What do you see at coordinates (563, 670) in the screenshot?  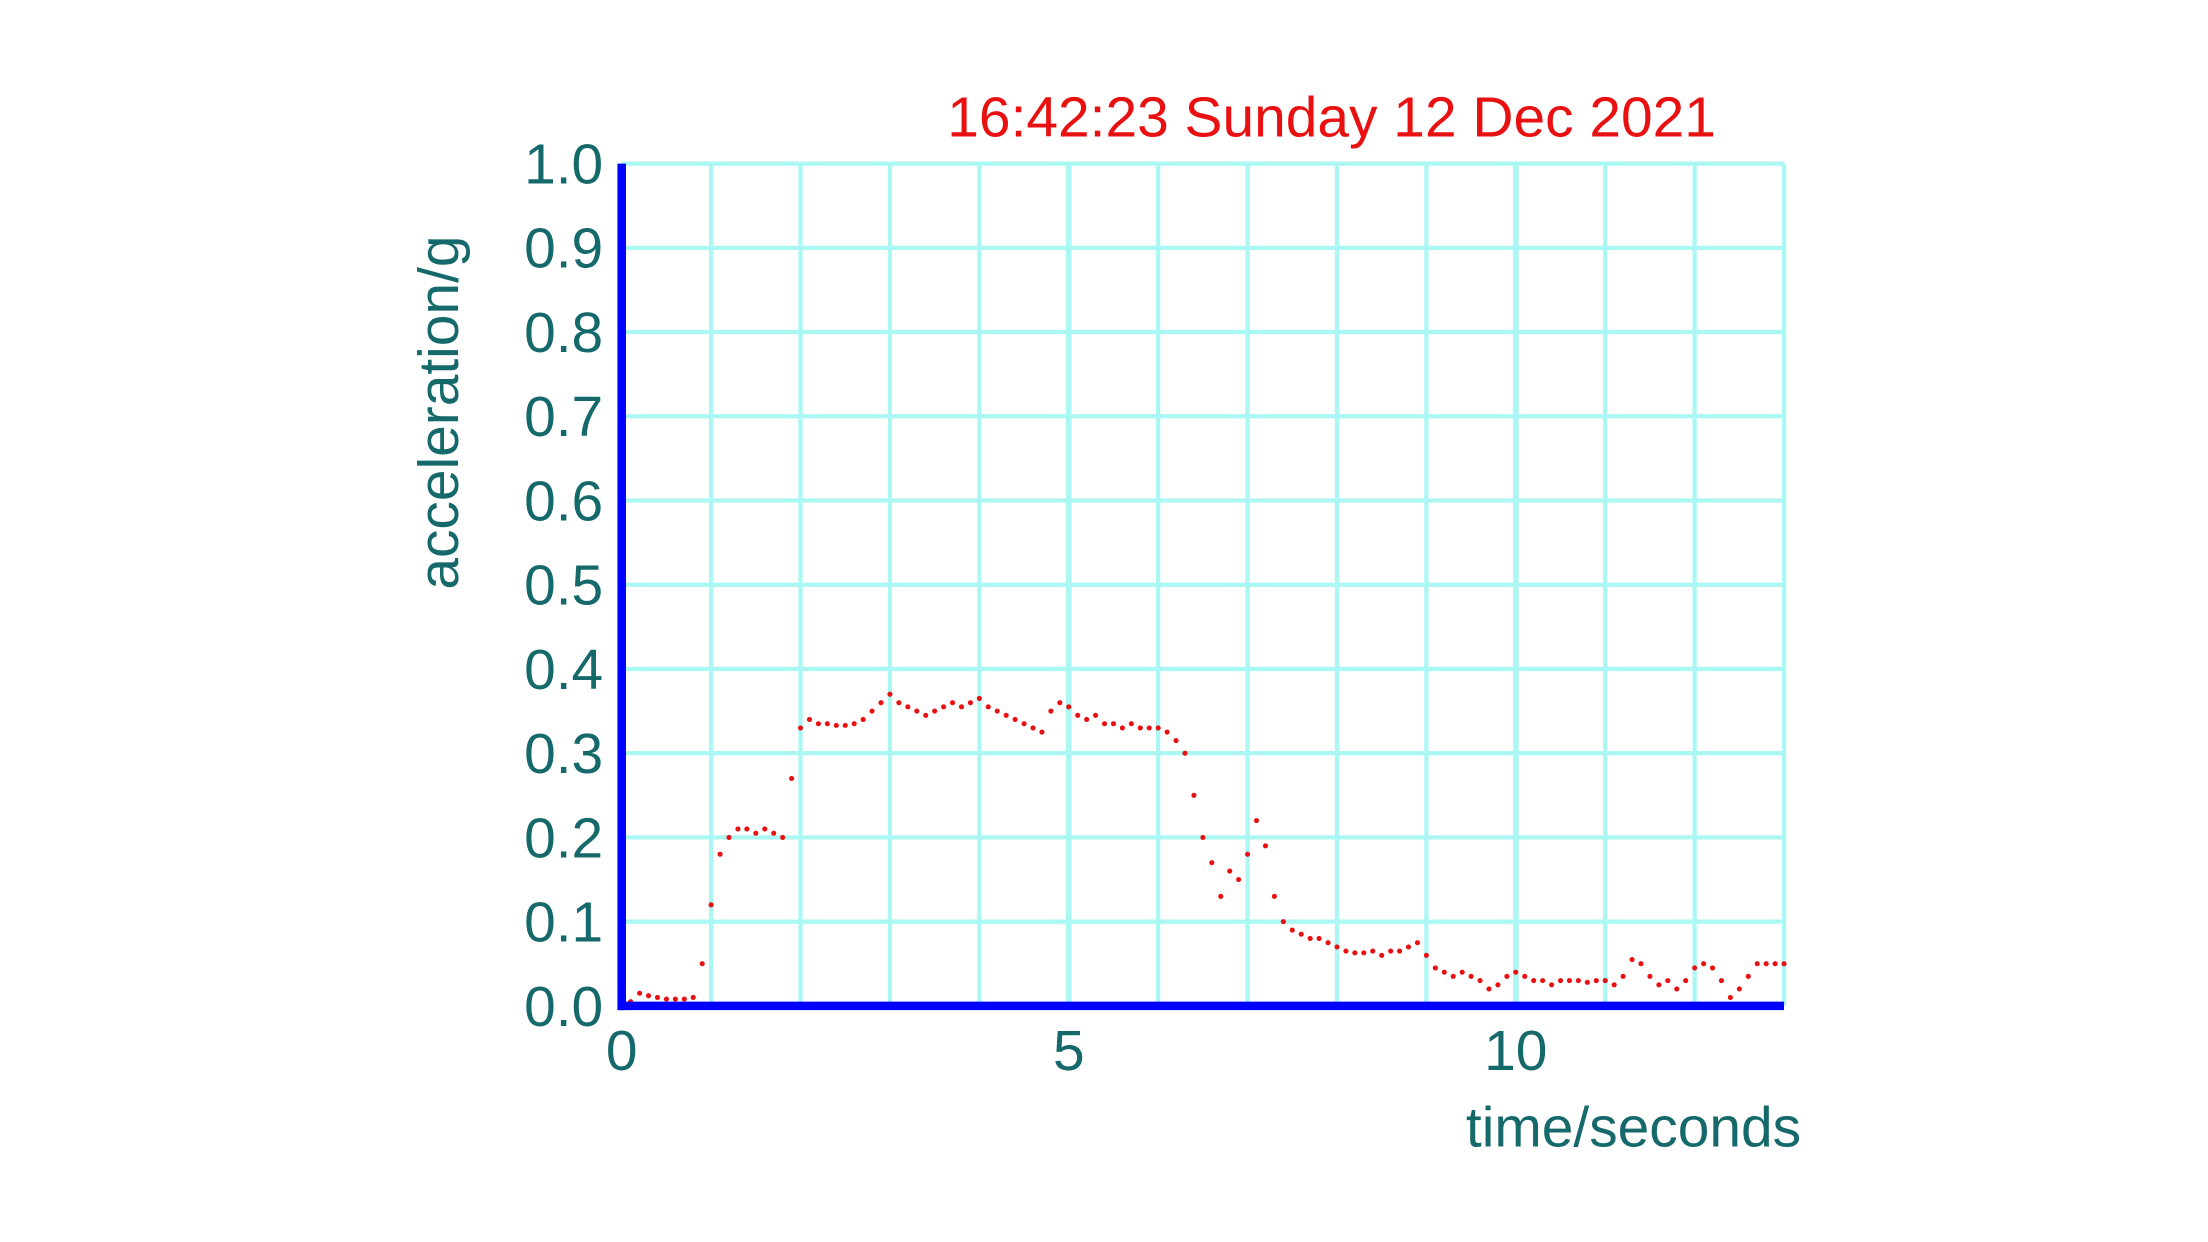 I see `y-tick-label: 0.4` at bounding box center [563, 670].